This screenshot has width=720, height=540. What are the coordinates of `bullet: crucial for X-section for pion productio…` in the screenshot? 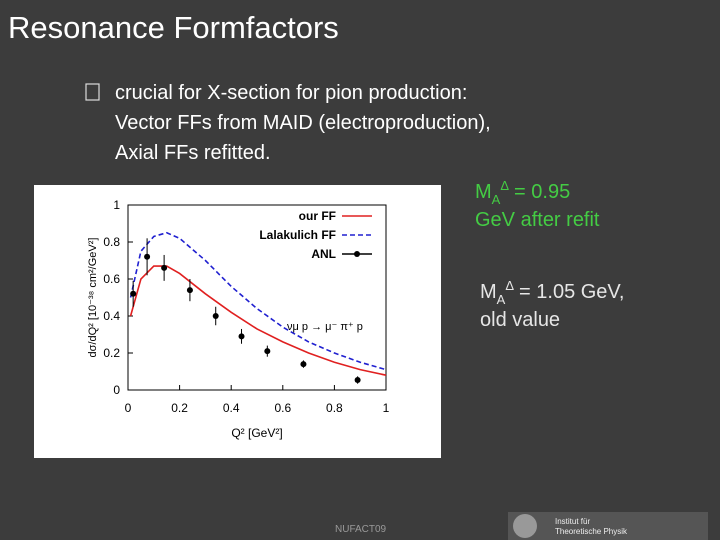 It's located at (303, 123).